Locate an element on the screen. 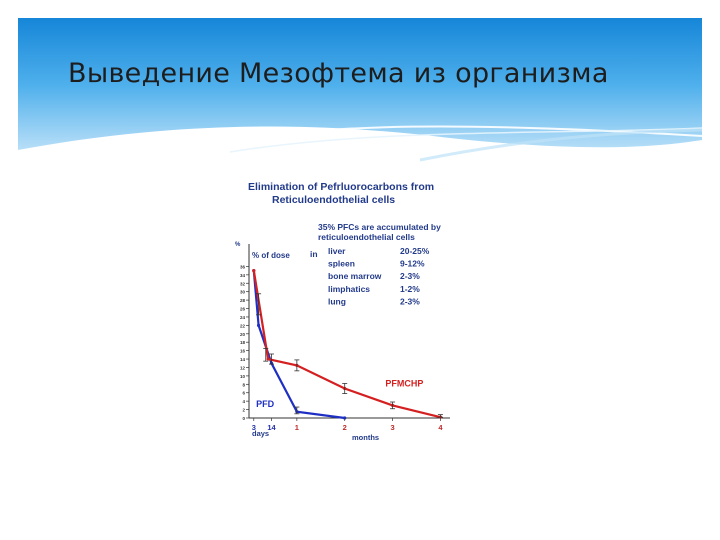 The height and width of the screenshot is (540, 720). annotation-organ: spleen is located at coordinates (341, 264).